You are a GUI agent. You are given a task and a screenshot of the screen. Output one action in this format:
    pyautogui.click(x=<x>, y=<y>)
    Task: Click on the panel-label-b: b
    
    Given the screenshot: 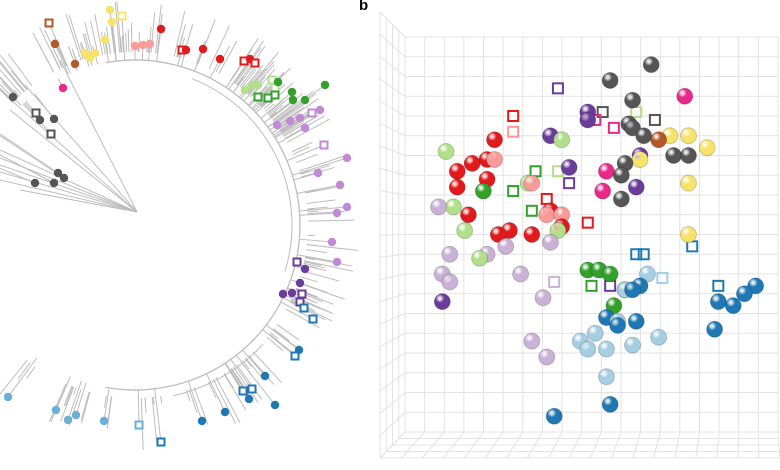 What is the action you would take?
    pyautogui.click(x=364, y=7)
    